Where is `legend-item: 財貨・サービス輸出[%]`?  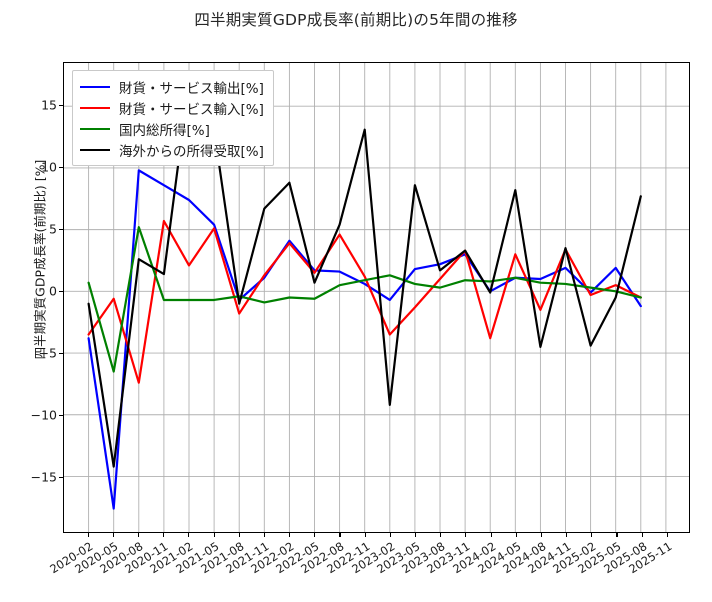 legend-item: 財貨・サービス輸出[%] is located at coordinates (172, 86).